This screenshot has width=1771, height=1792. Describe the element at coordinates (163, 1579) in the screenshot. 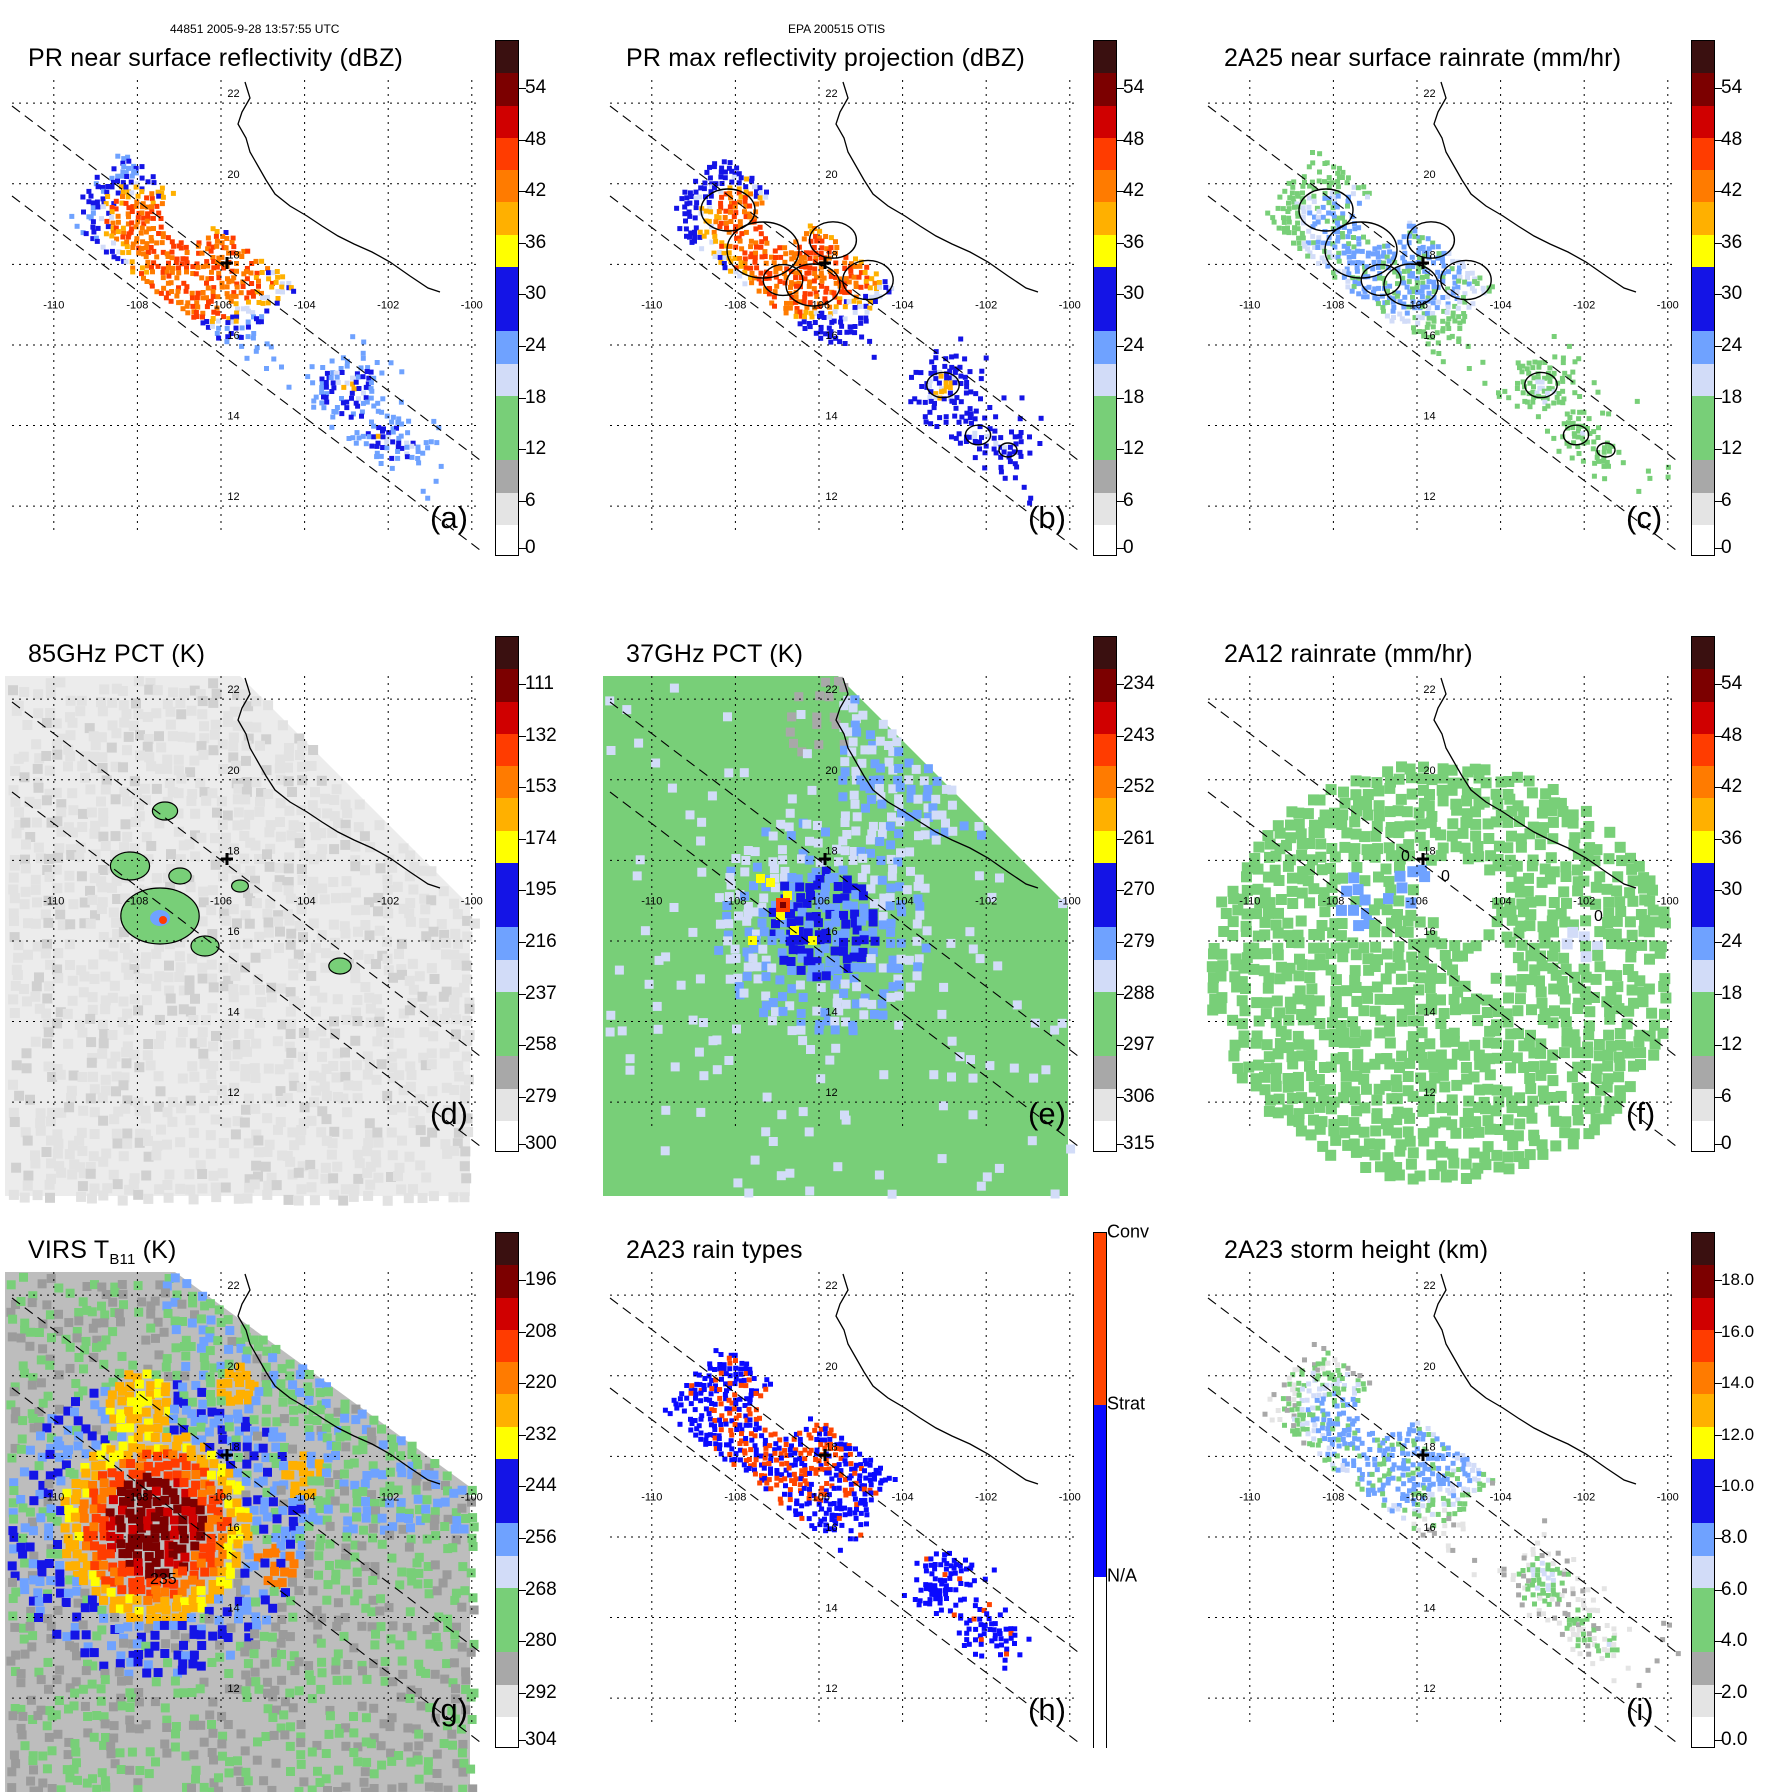

I see `contour-label: 235` at that location.